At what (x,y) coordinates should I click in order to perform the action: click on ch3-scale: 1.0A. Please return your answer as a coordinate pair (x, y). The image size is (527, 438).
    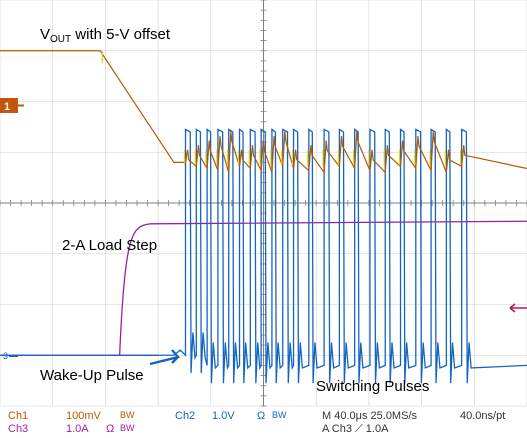
    Looking at the image, I should click on (77, 429).